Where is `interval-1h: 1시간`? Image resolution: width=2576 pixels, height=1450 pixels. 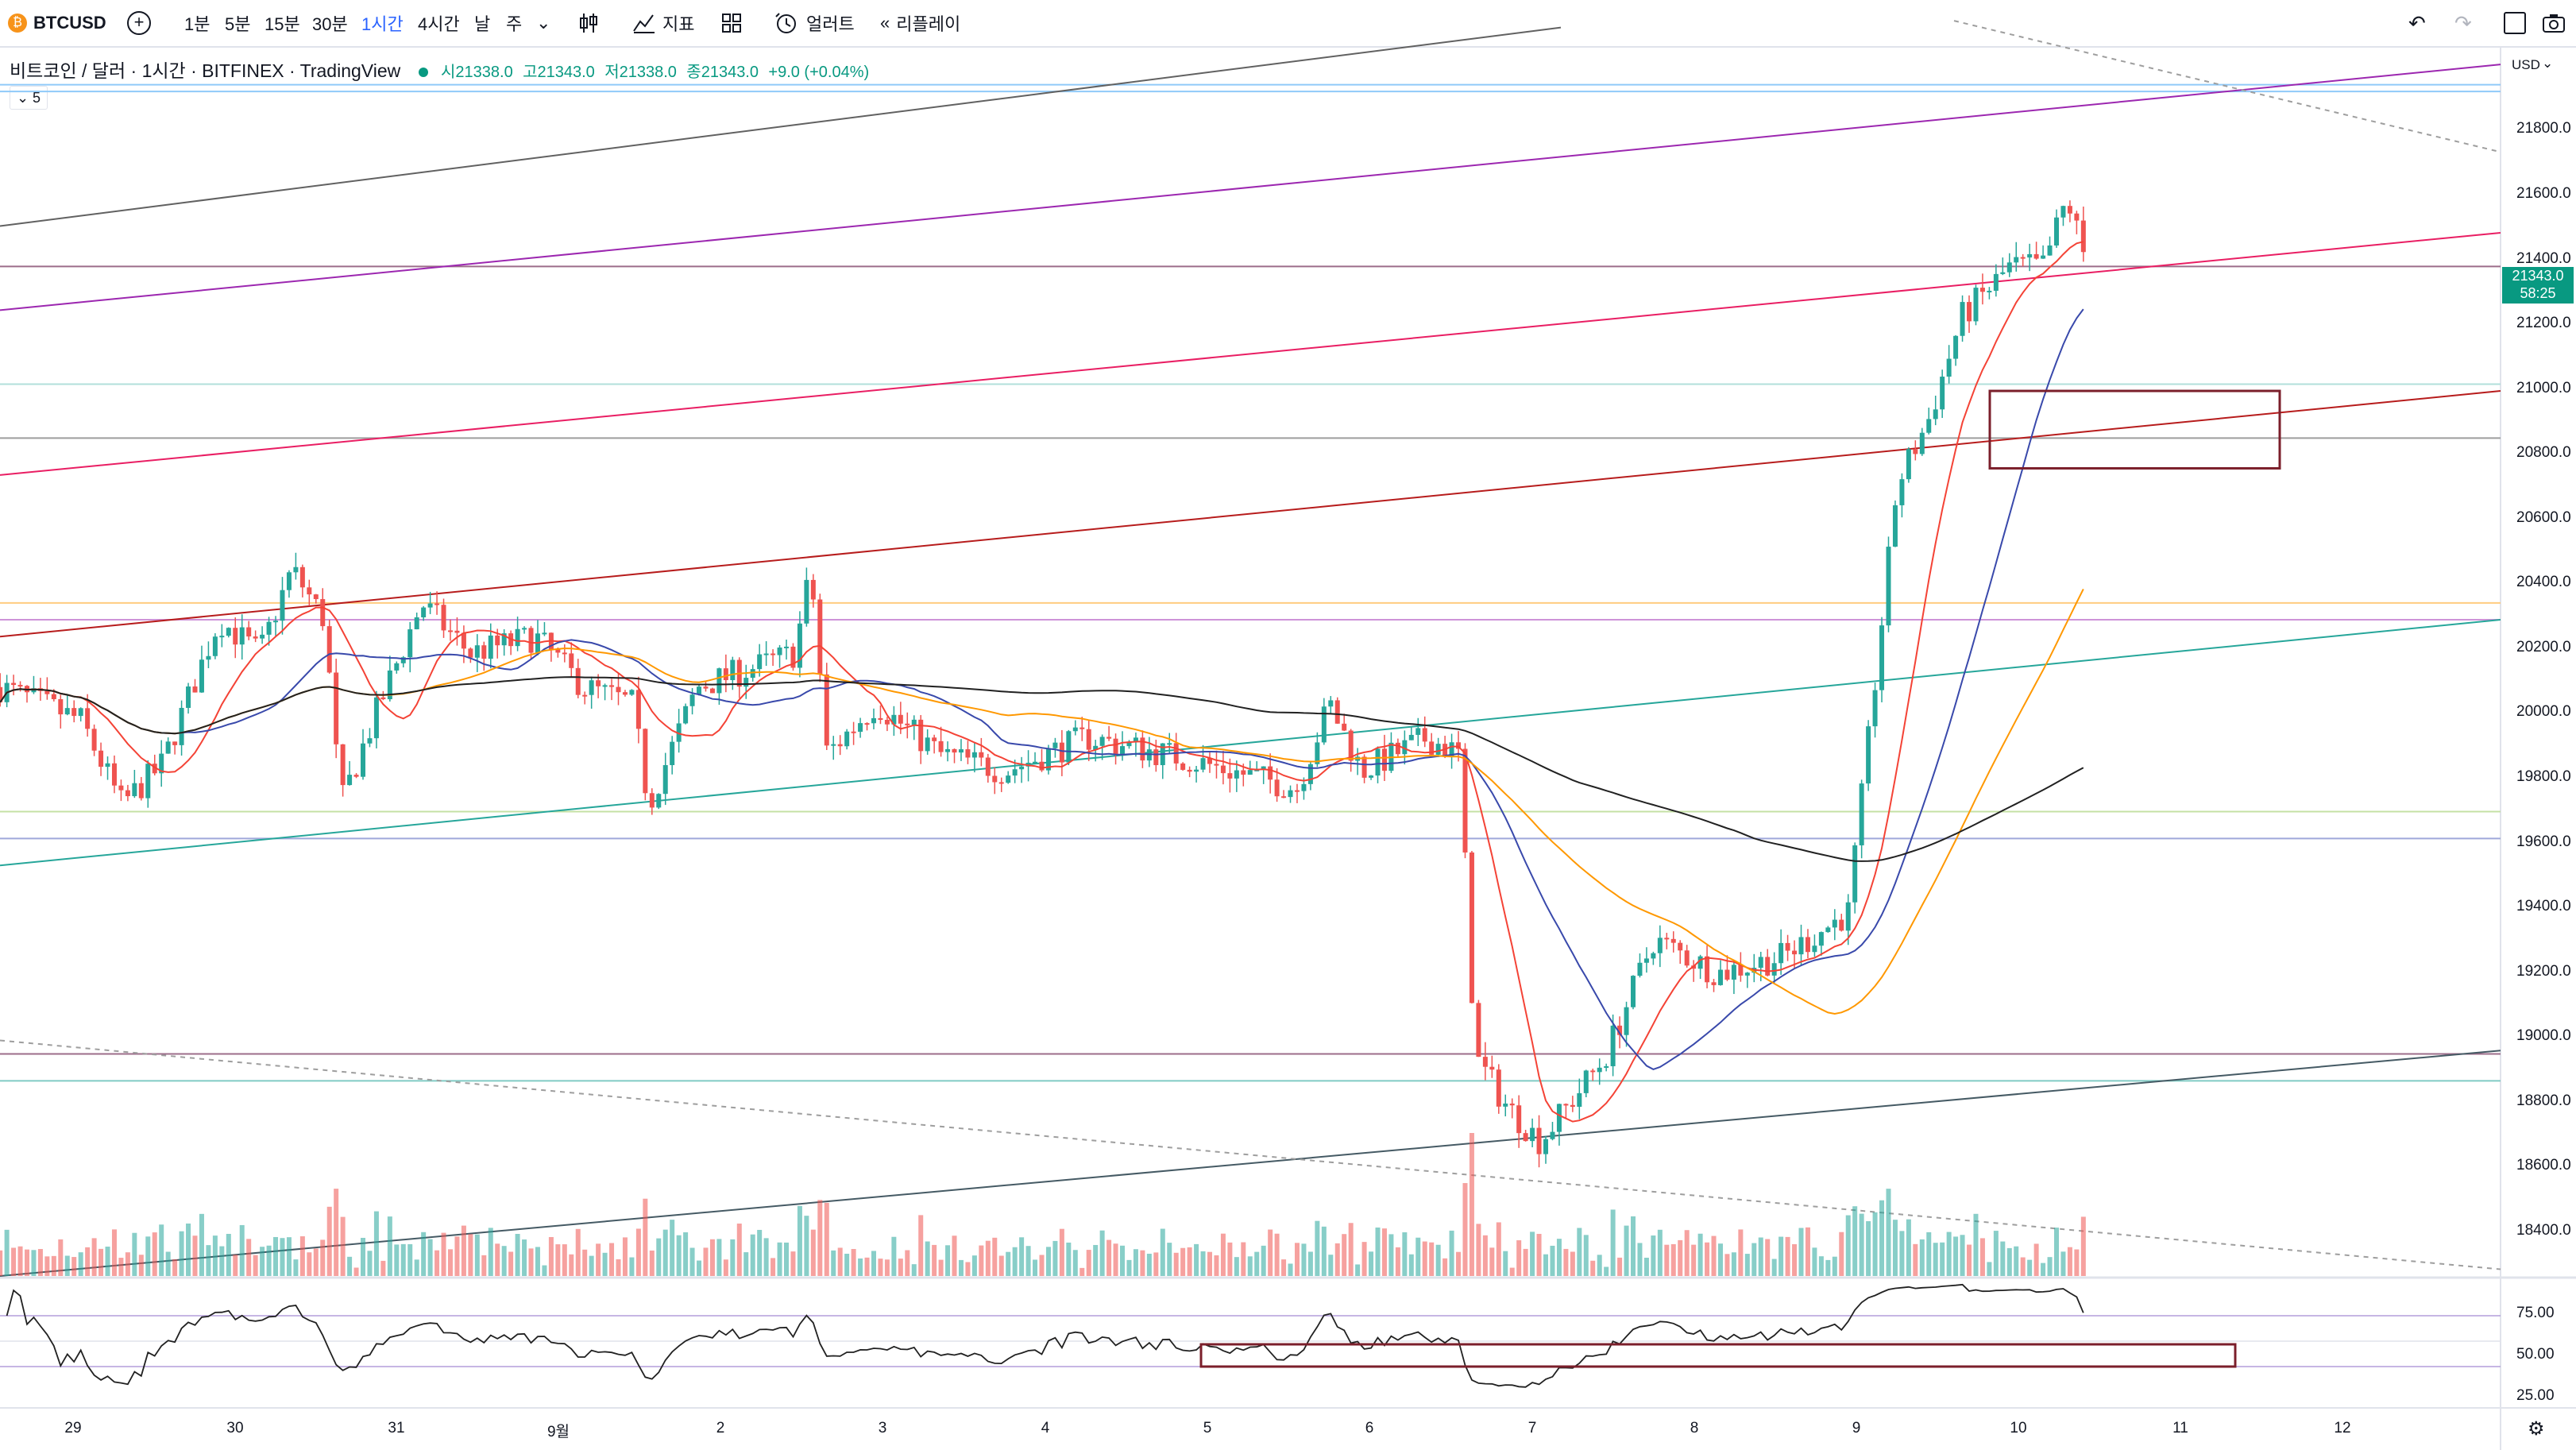
interval-1h: 1시간 is located at coordinates (382, 24).